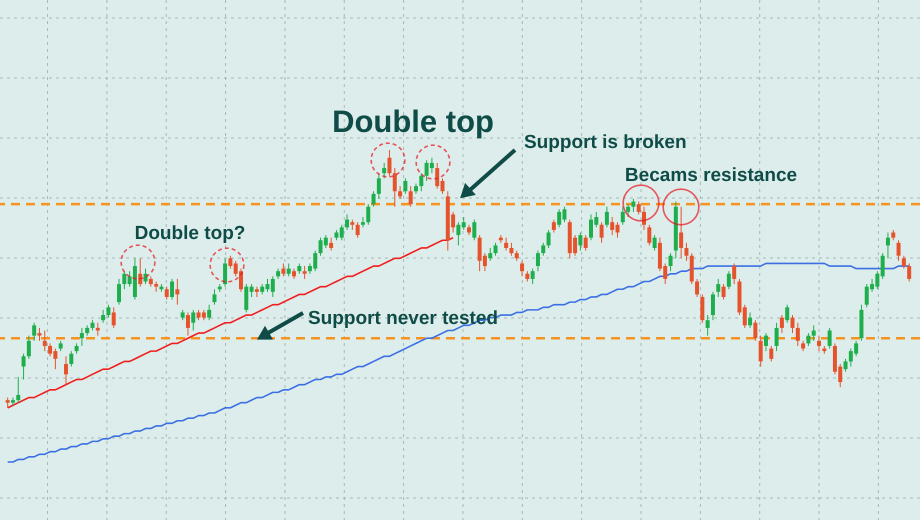 This screenshot has width=920, height=520. I want to click on chart-title: Double top, so click(413, 121).